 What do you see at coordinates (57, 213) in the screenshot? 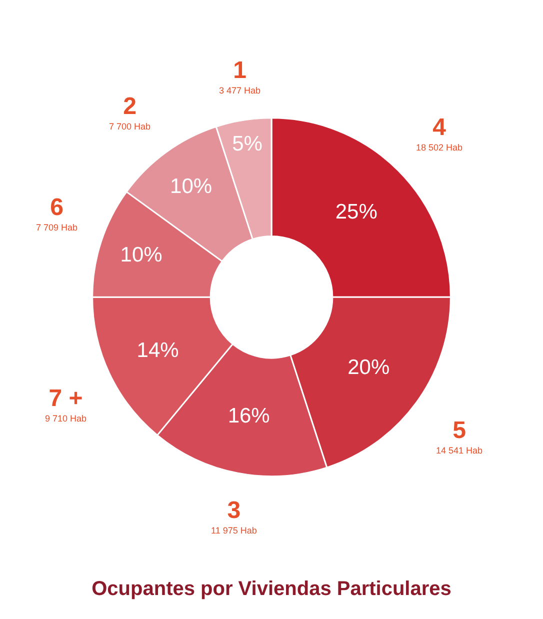
I see `slice-label: 6 7 709 Hab` at bounding box center [57, 213].